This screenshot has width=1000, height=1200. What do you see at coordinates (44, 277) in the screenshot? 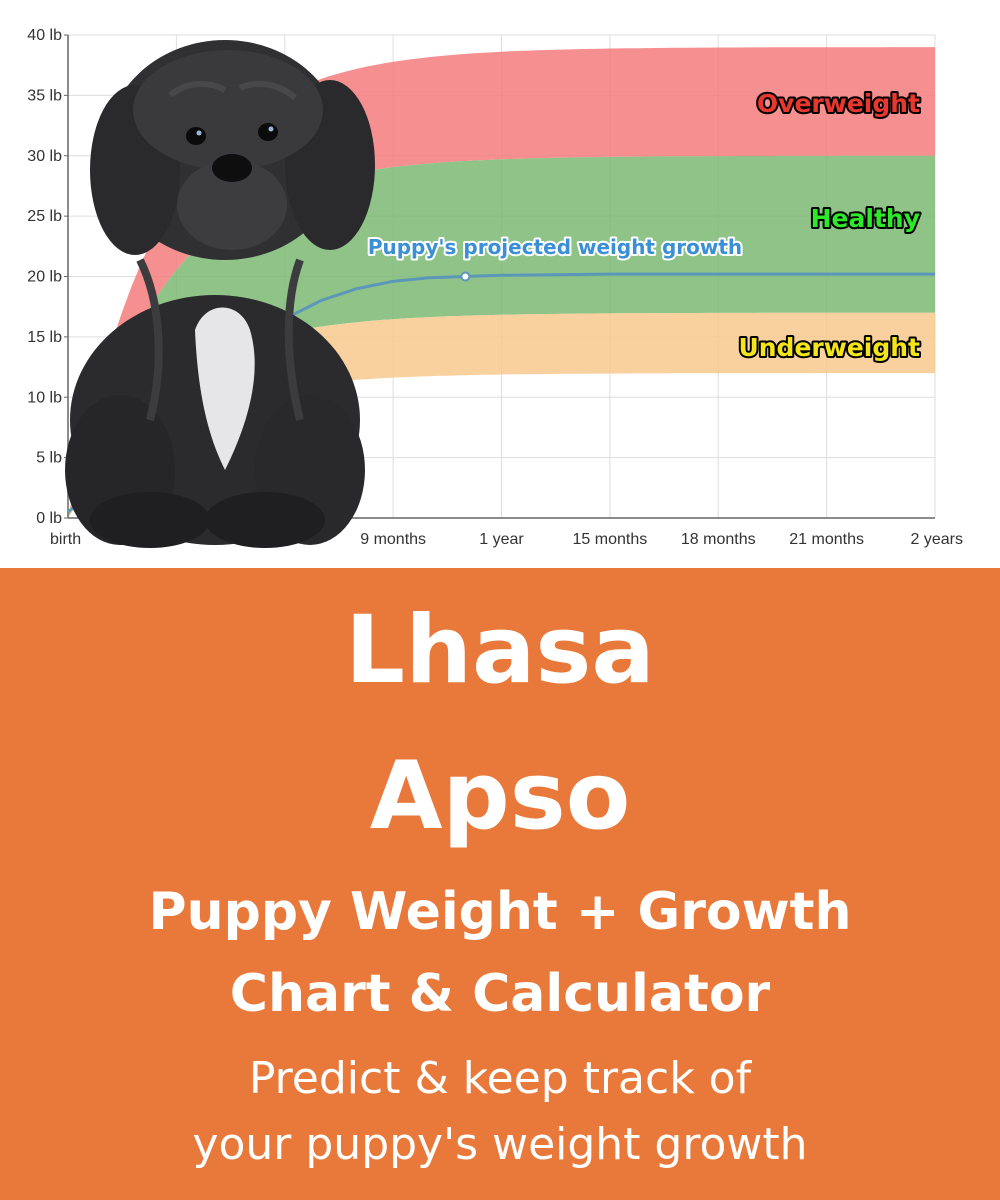
I see `y-tick-label: 20 lb` at bounding box center [44, 277].